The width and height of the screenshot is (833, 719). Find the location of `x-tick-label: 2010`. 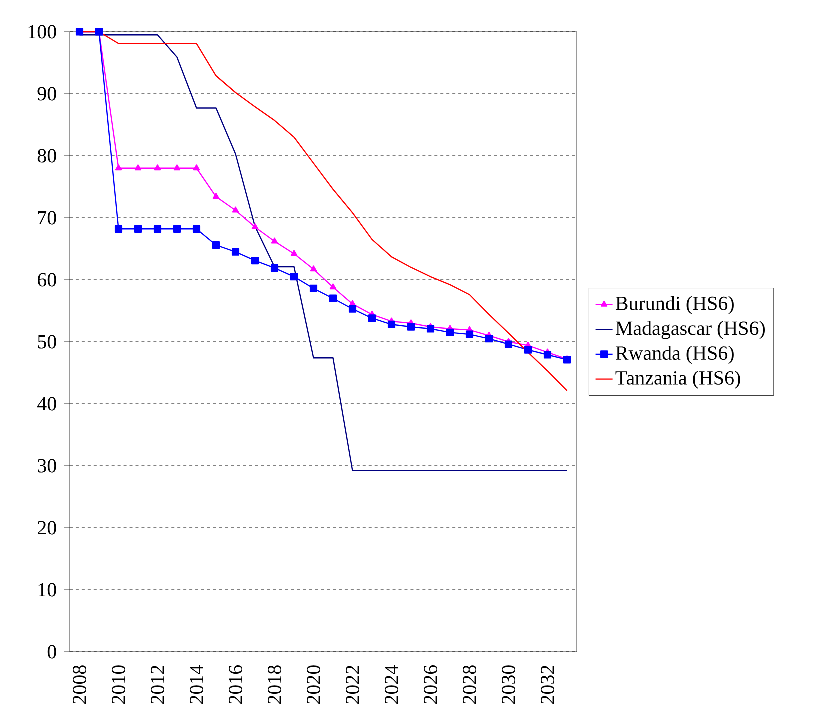

x-tick-label: 2010 is located at coordinates (119, 685).